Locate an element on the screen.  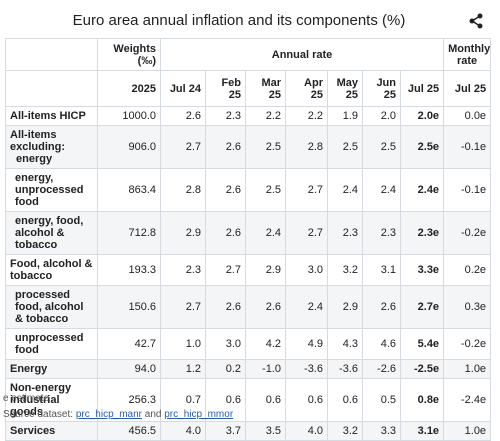
table-cell: 1.2 is located at coordinates (183, 369).